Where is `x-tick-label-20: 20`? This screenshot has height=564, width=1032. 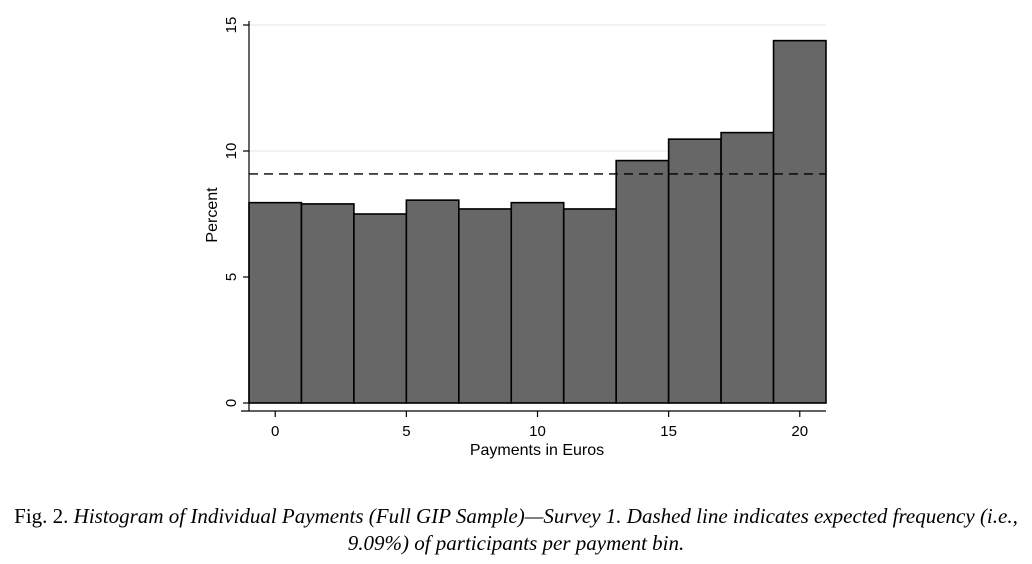 x-tick-label-20: 20 is located at coordinates (799, 431).